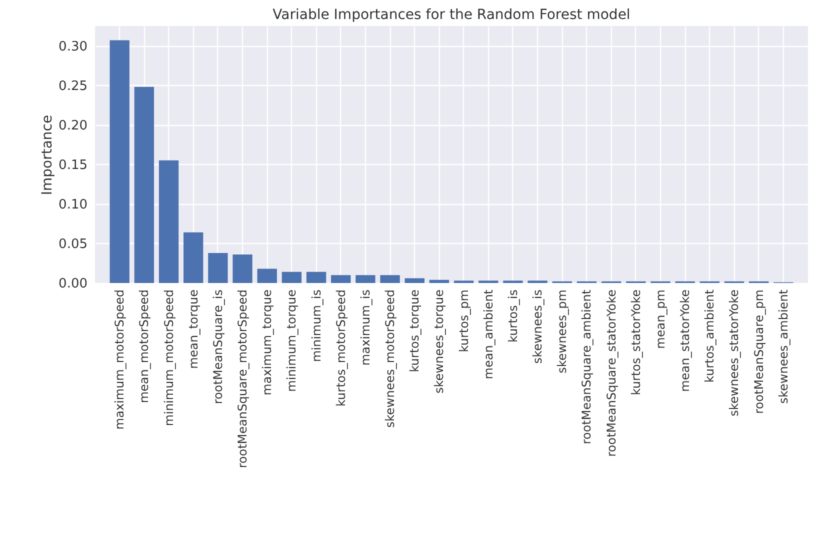 This screenshot has height=556, width=821. What do you see at coordinates (513, 316) in the screenshot?
I see `x-tick-label: kurtos_is` at bounding box center [513, 316].